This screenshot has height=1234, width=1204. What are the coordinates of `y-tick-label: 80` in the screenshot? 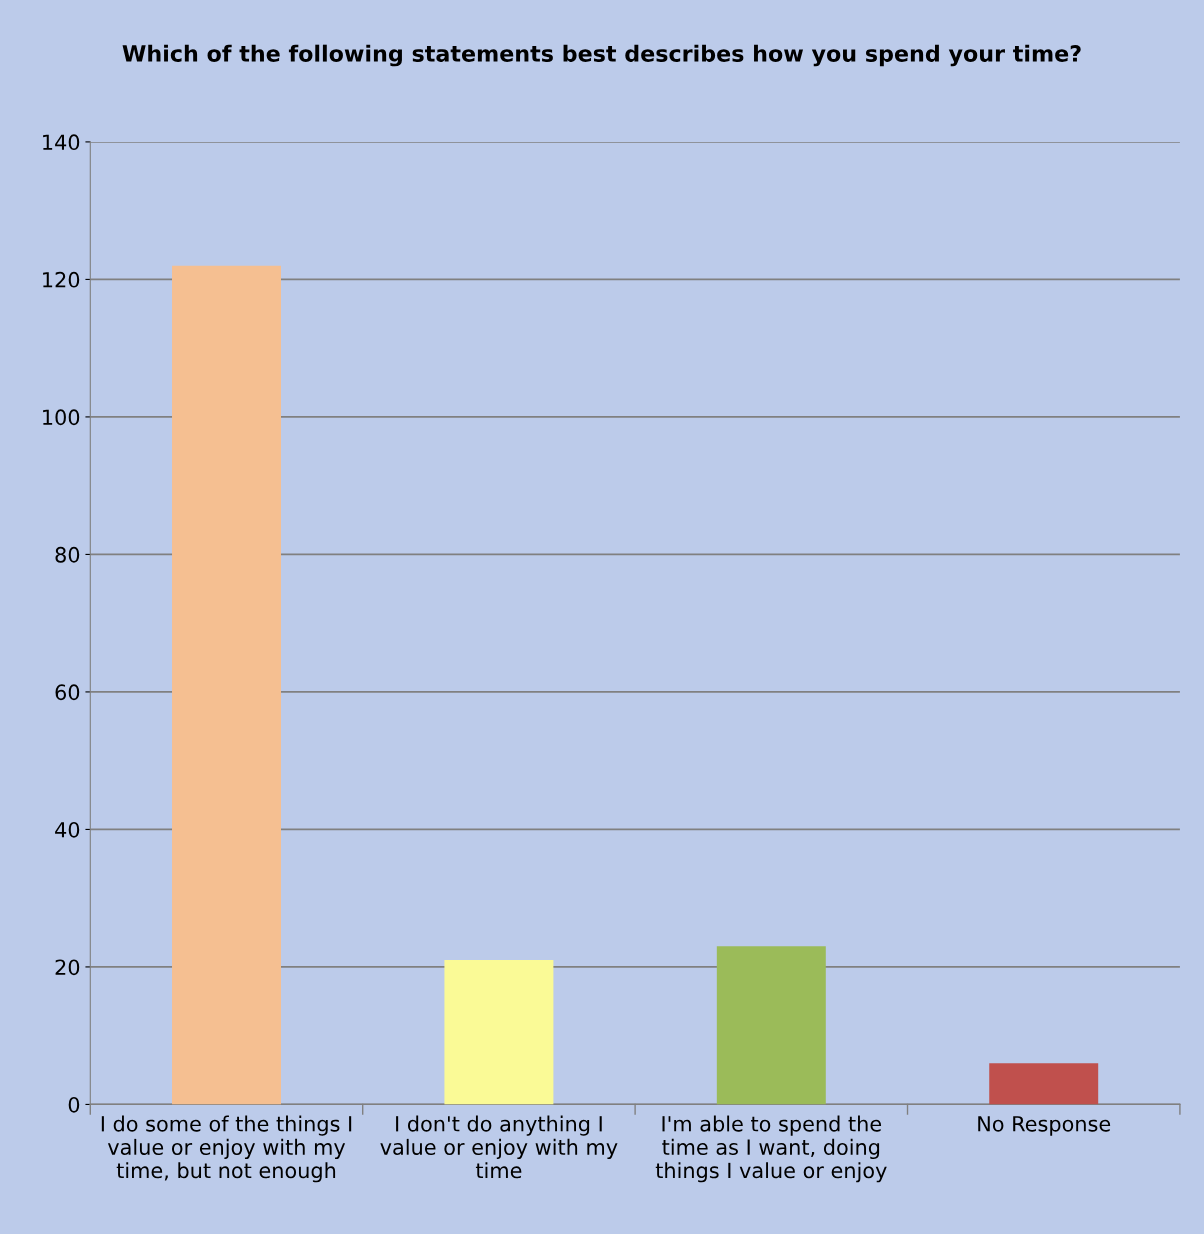 It's located at (67, 554).